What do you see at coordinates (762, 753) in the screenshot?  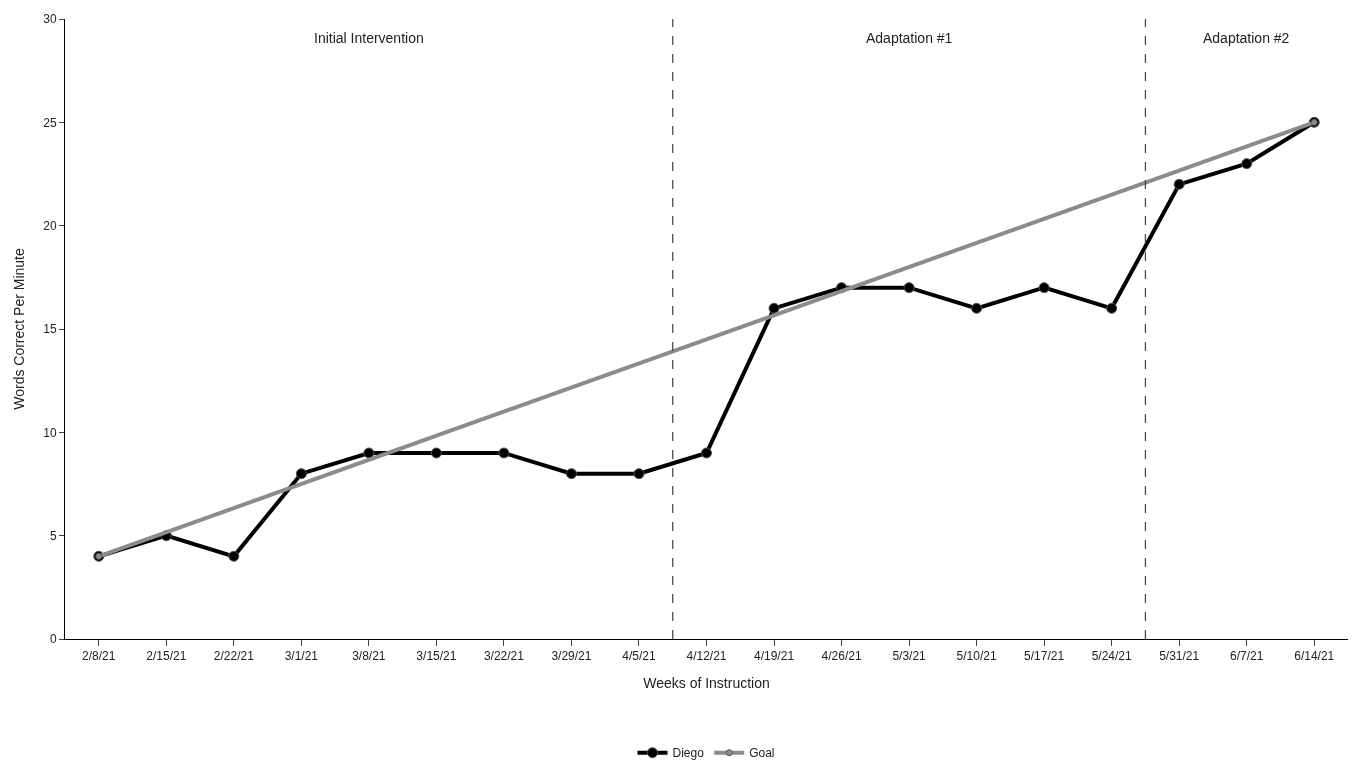 I see `legend-label: Goal` at bounding box center [762, 753].